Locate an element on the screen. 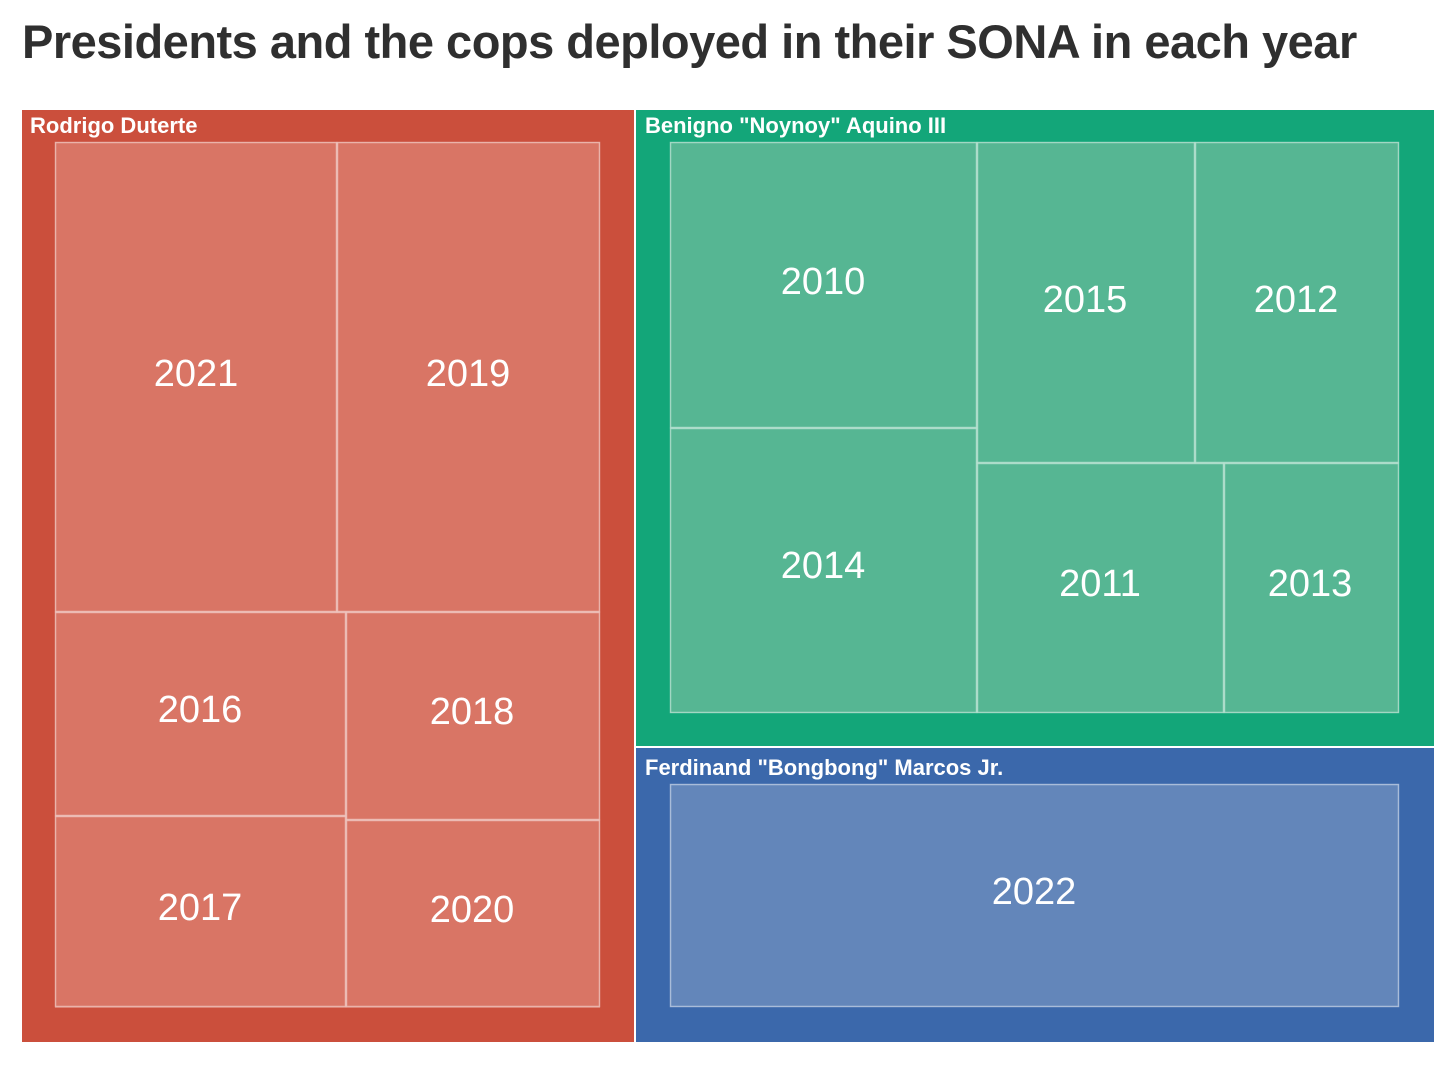 The height and width of the screenshot is (1066, 1456). cell-label: 2012 is located at coordinates (1296, 300).